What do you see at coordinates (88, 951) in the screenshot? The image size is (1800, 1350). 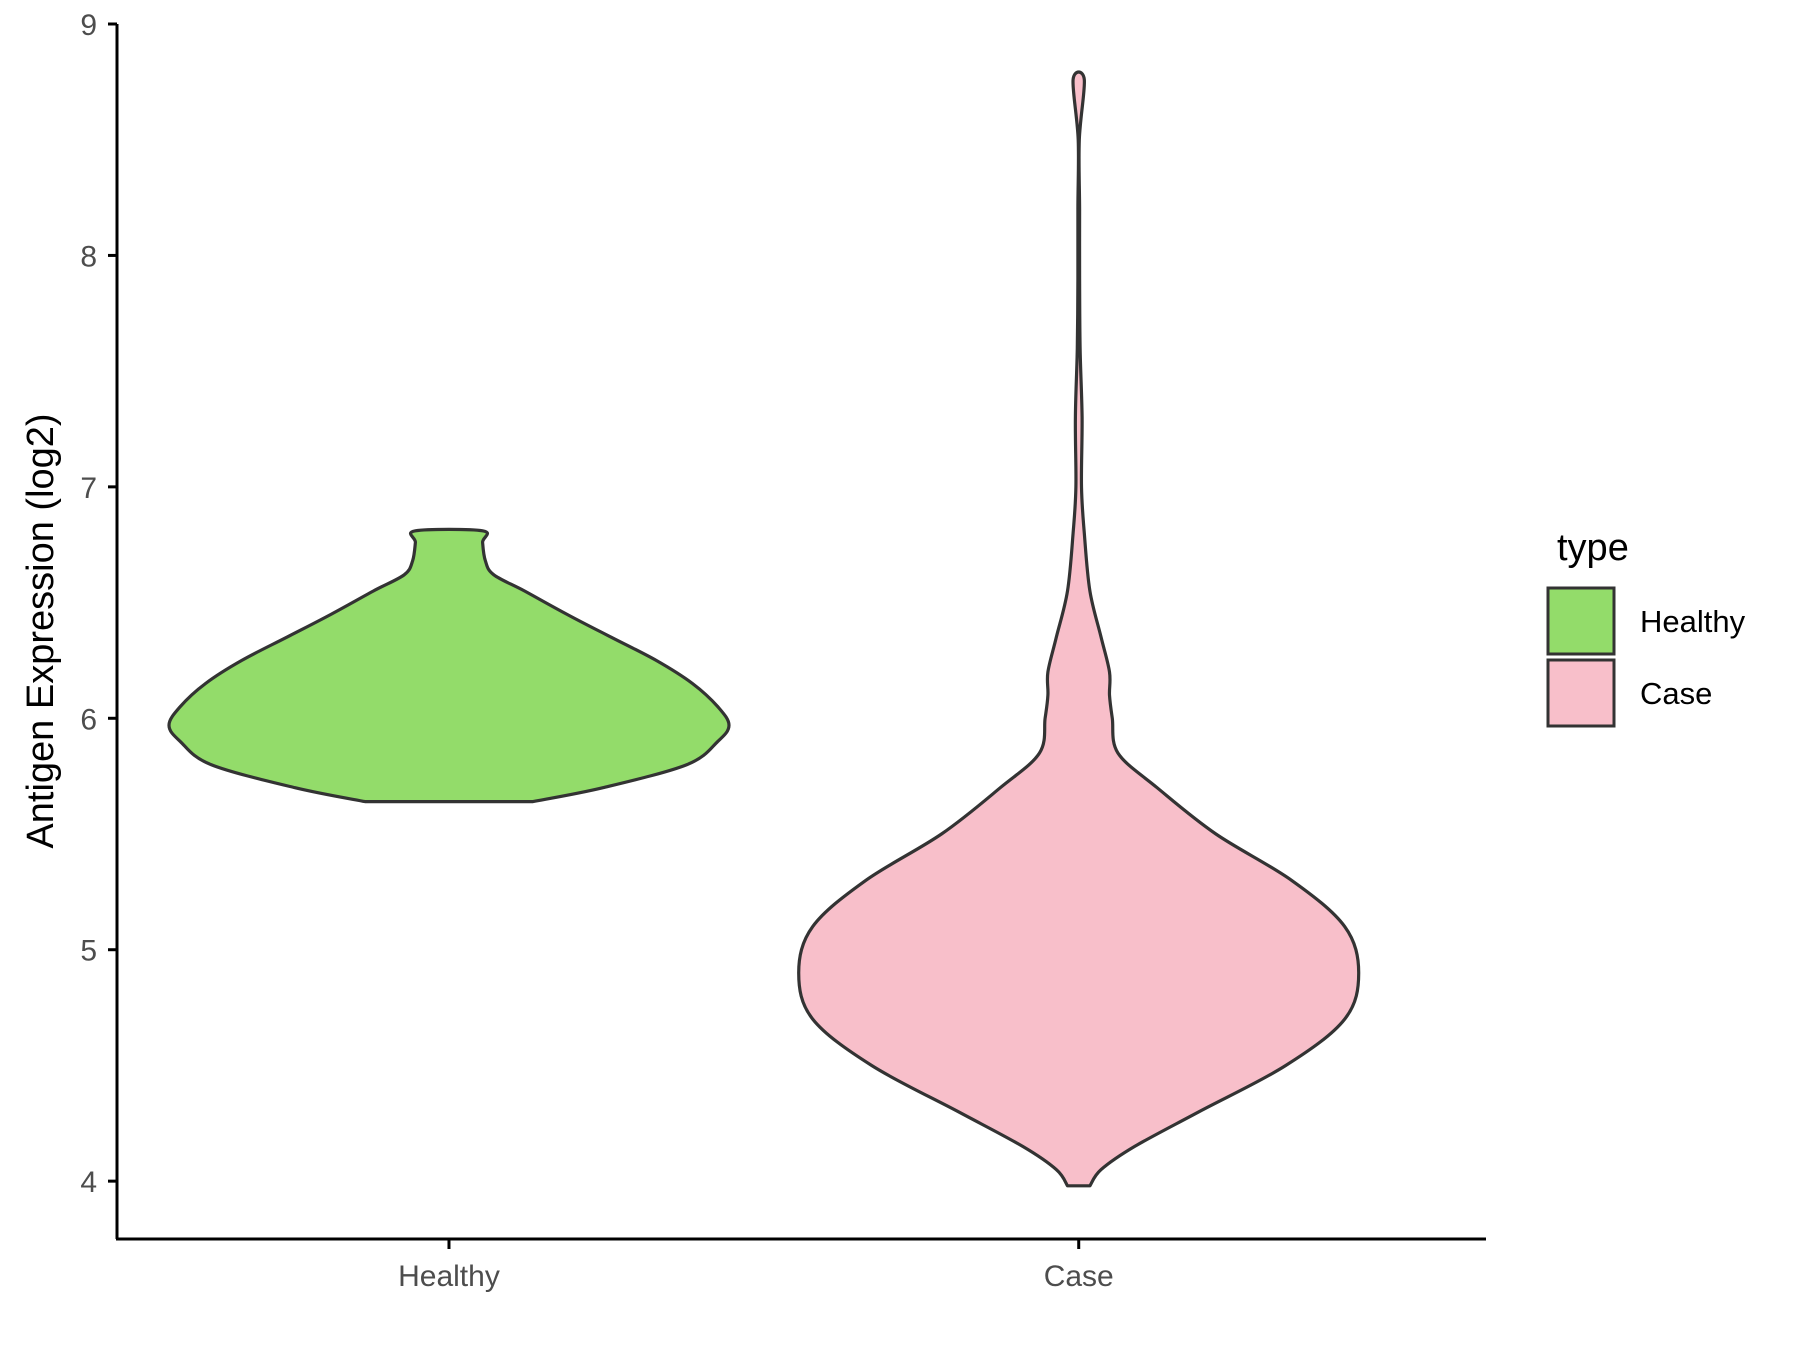 I see `y-tick-label: 5` at bounding box center [88, 951].